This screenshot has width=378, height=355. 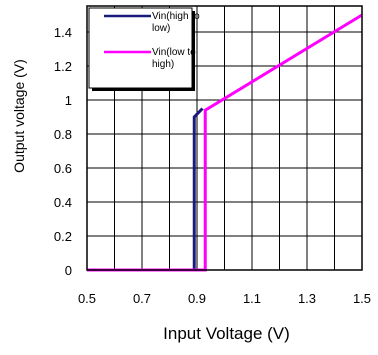 What do you see at coordinates (63, 151) in the screenshot?
I see `y-tick-labels: 0 0.2 0.4 0.6 0.8 1 1.2 1.4` at bounding box center [63, 151].